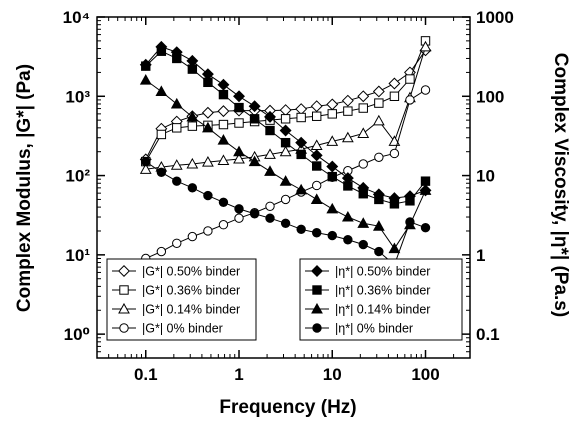 This screenshot has width=570, height=423. I want to click on legend-label: |G*| 0% binder, so click(182, 329).